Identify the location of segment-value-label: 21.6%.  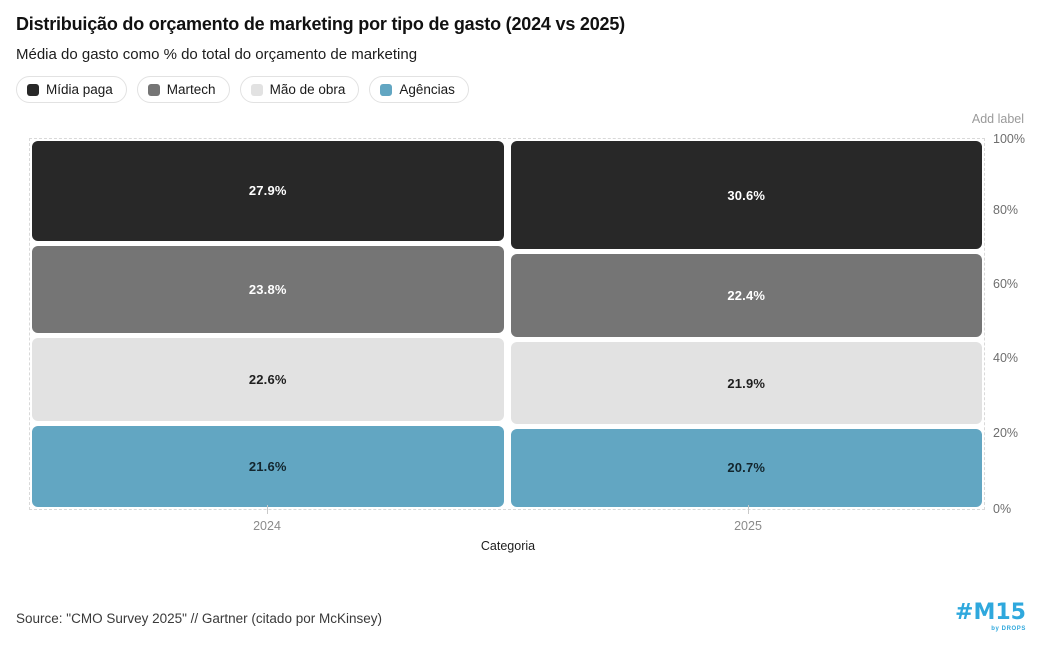
(267, 467).